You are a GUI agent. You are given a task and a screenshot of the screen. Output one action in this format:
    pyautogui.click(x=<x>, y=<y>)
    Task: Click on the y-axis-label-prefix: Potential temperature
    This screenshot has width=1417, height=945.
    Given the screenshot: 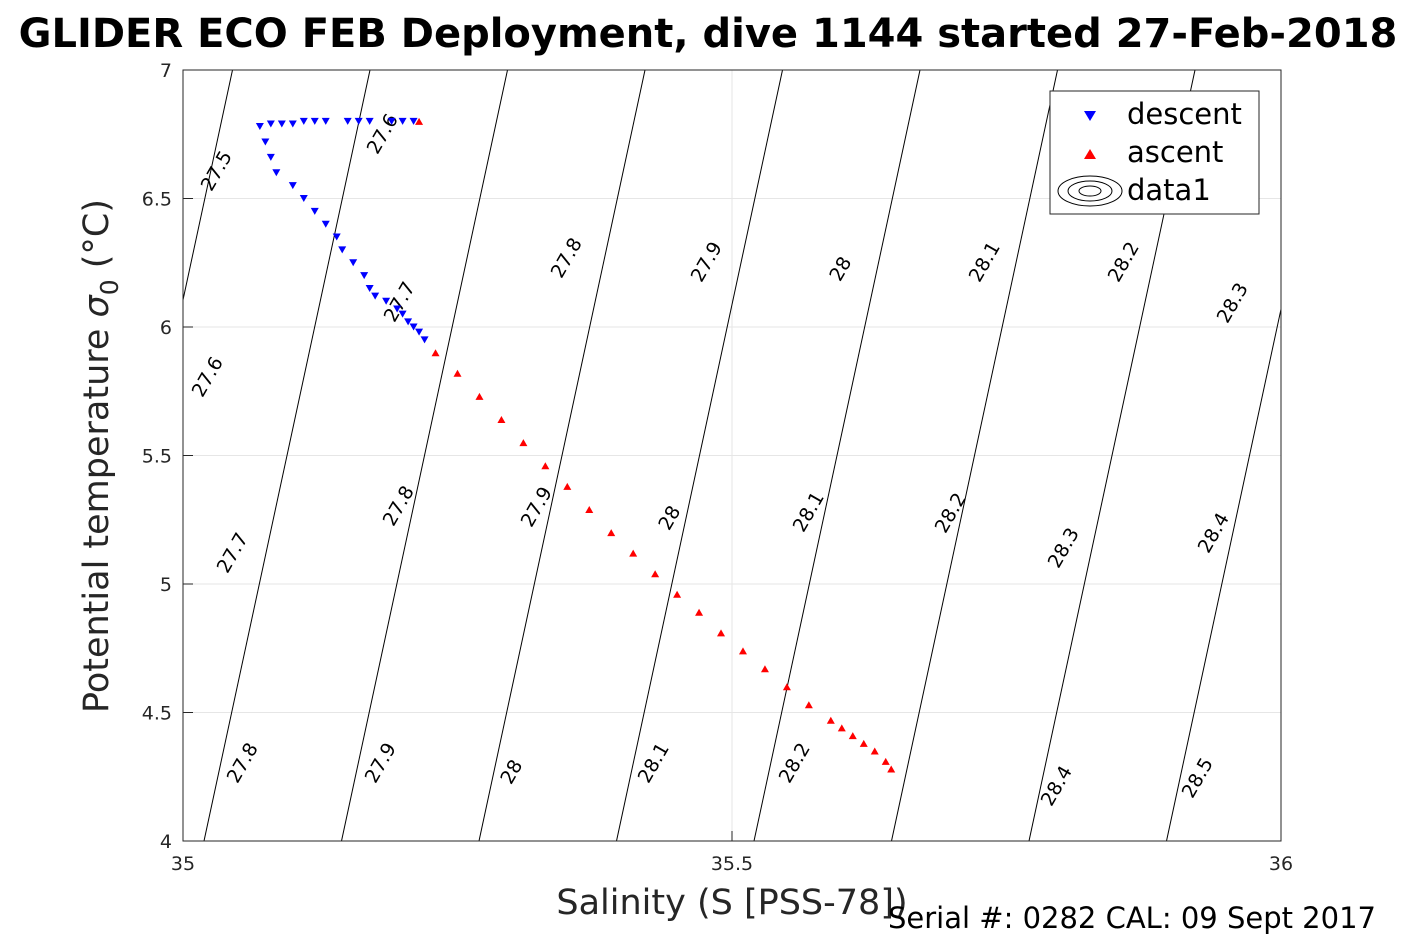 What is the action you would take?
    pyautogui.click(x=97, y=515)
    